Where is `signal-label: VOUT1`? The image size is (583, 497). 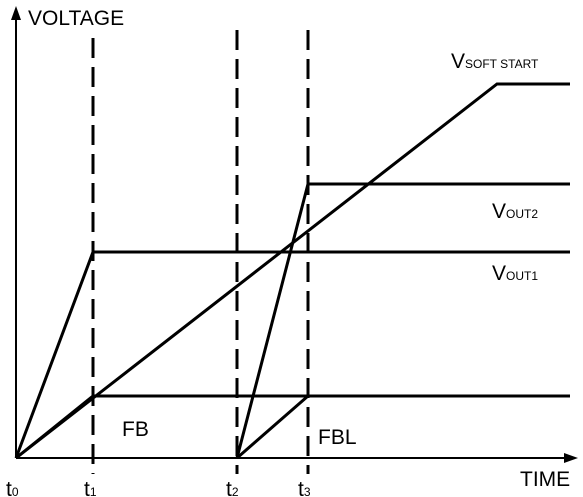 signal-label: VOUT1 is located at coordinates (515, 273).